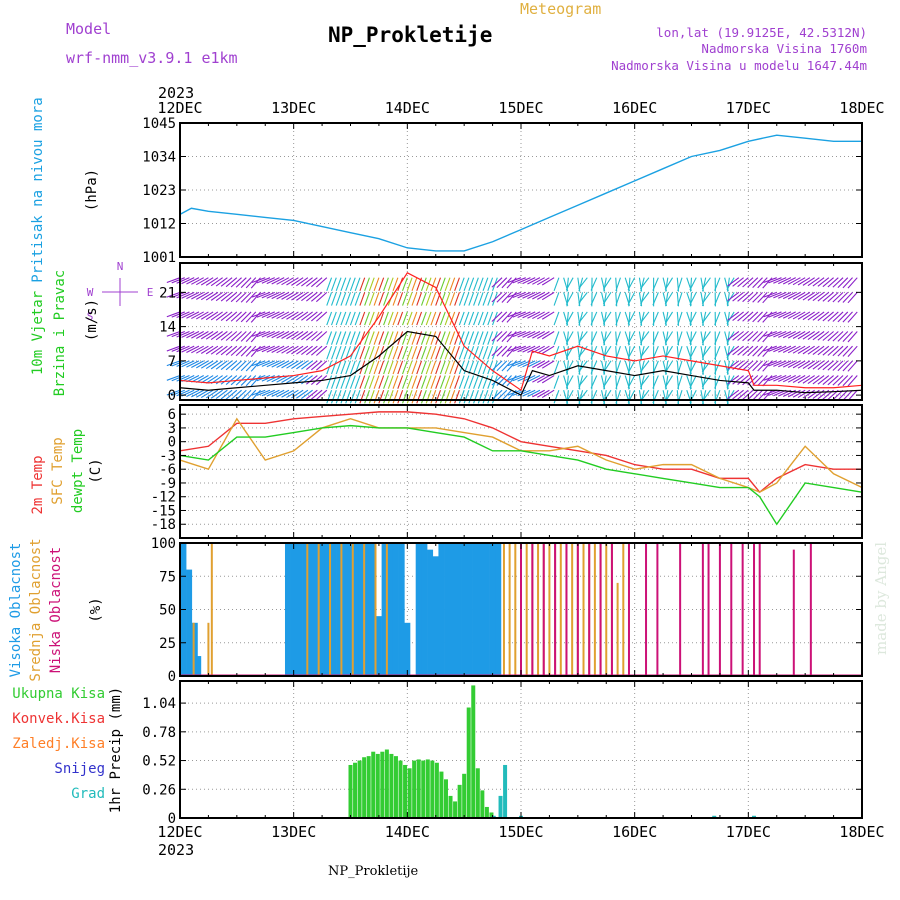  I want to click on compass-label: E, so click(150, 292).